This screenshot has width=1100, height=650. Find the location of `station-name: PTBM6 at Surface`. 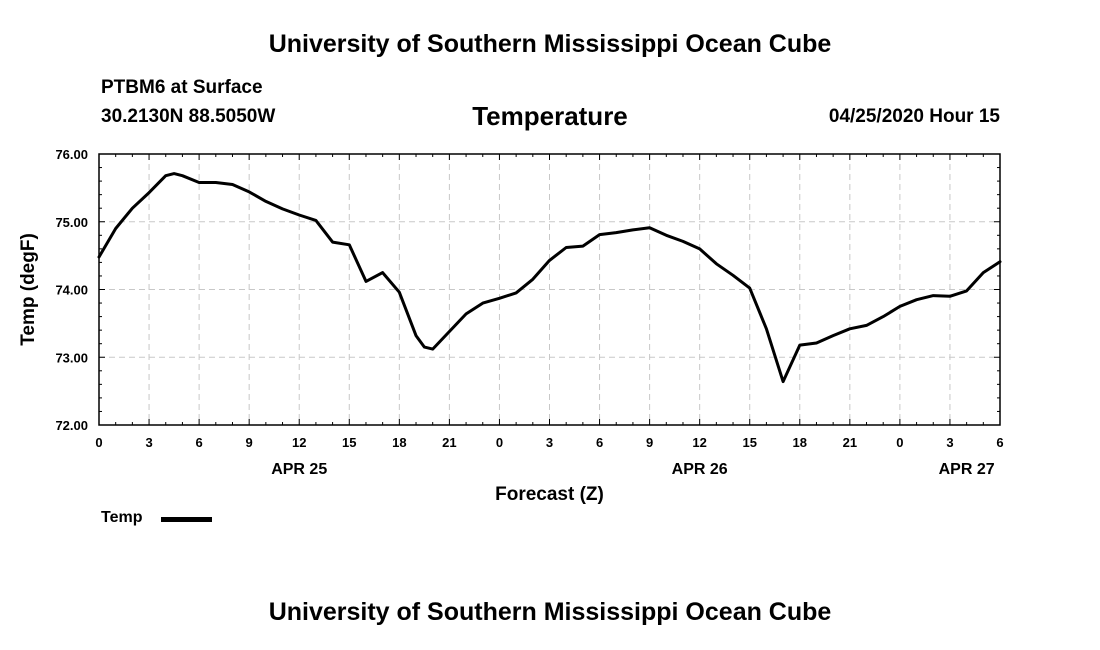

station-name: PTBM6 at Surface is located at coordinates (182, 87).